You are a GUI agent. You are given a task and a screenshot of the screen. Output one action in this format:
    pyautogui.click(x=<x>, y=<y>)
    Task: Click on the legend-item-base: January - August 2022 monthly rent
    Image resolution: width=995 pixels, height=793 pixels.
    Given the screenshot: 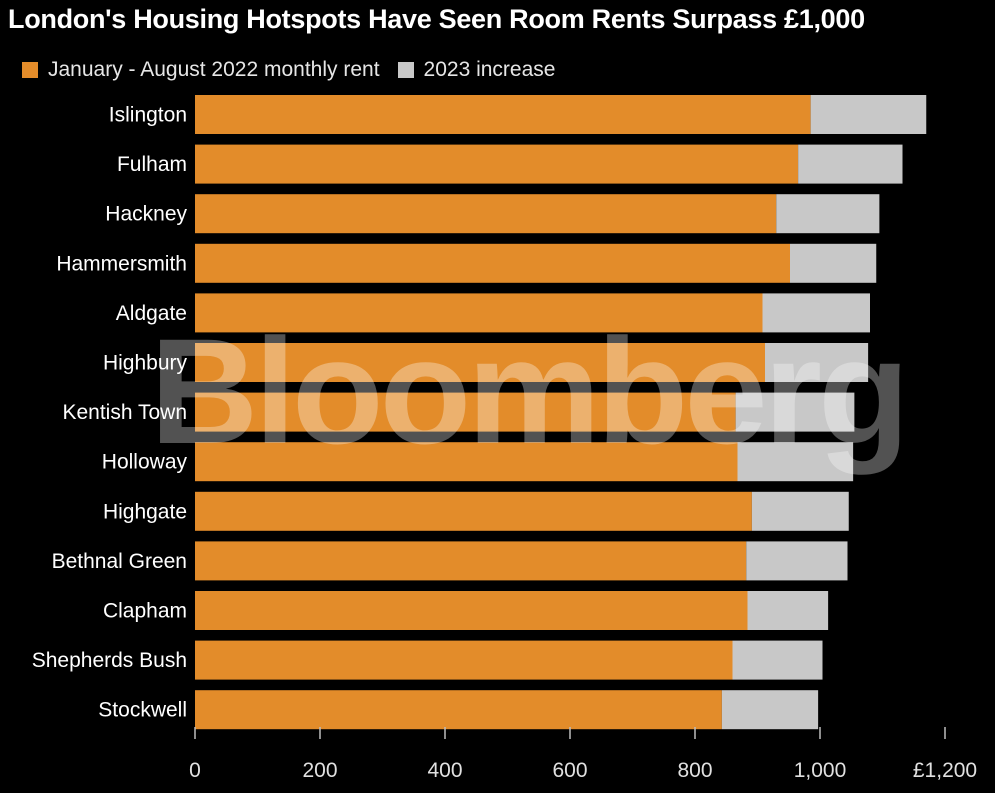 What is the action you would take?
    pyautogui.click(x=201, y=70)
    